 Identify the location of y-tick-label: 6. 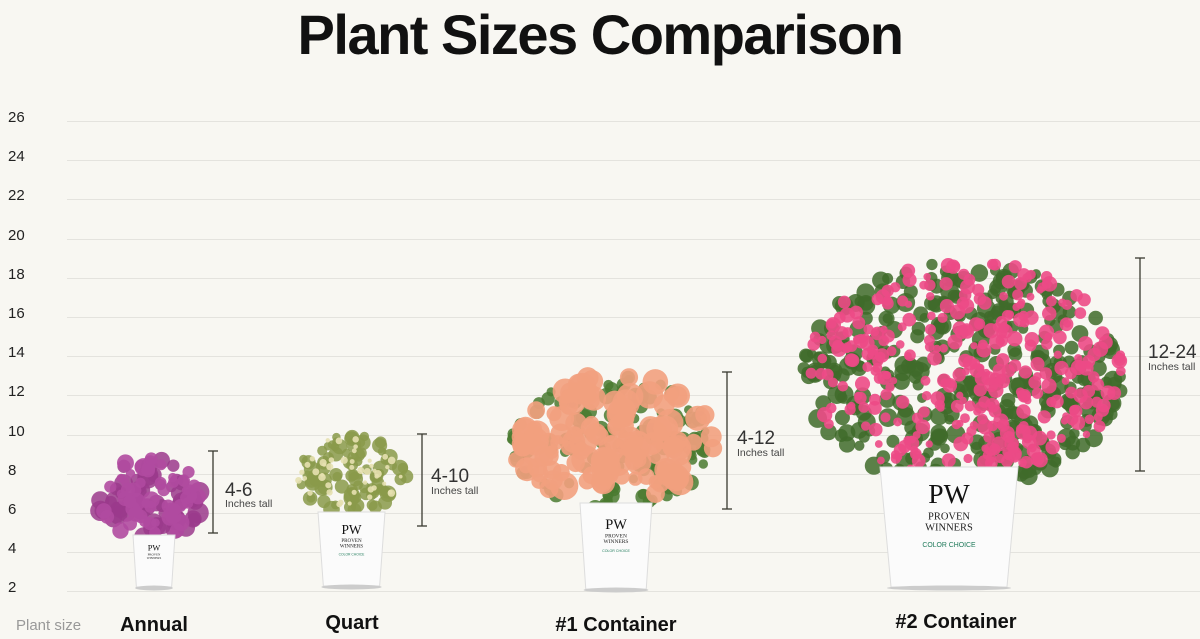
(12, 509).